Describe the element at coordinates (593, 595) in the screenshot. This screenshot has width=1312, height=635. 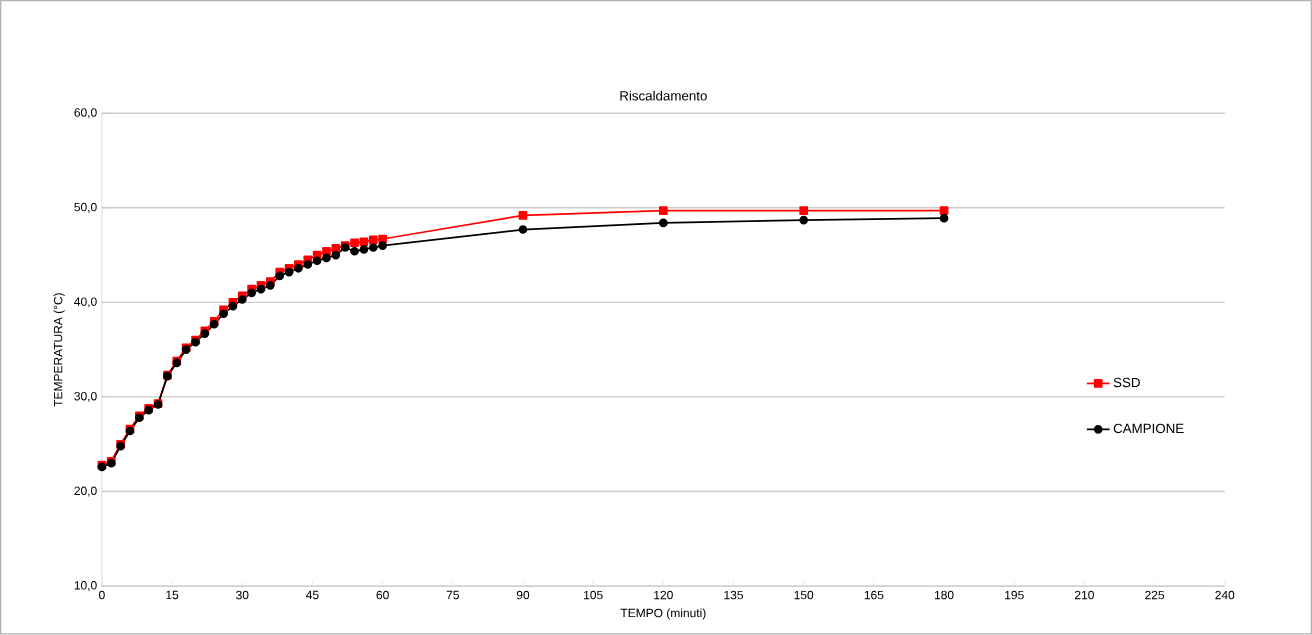
I see `x-tick-label: 105` at that location.